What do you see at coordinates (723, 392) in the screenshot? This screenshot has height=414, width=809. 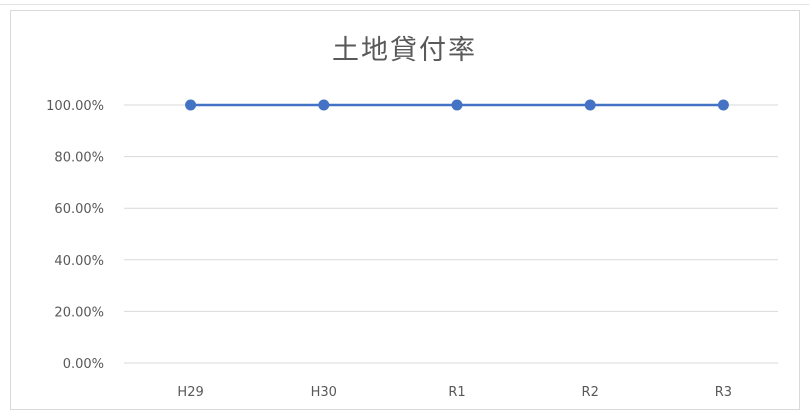 I see `x-tick-label: R3` at bounding box center [723, 392].